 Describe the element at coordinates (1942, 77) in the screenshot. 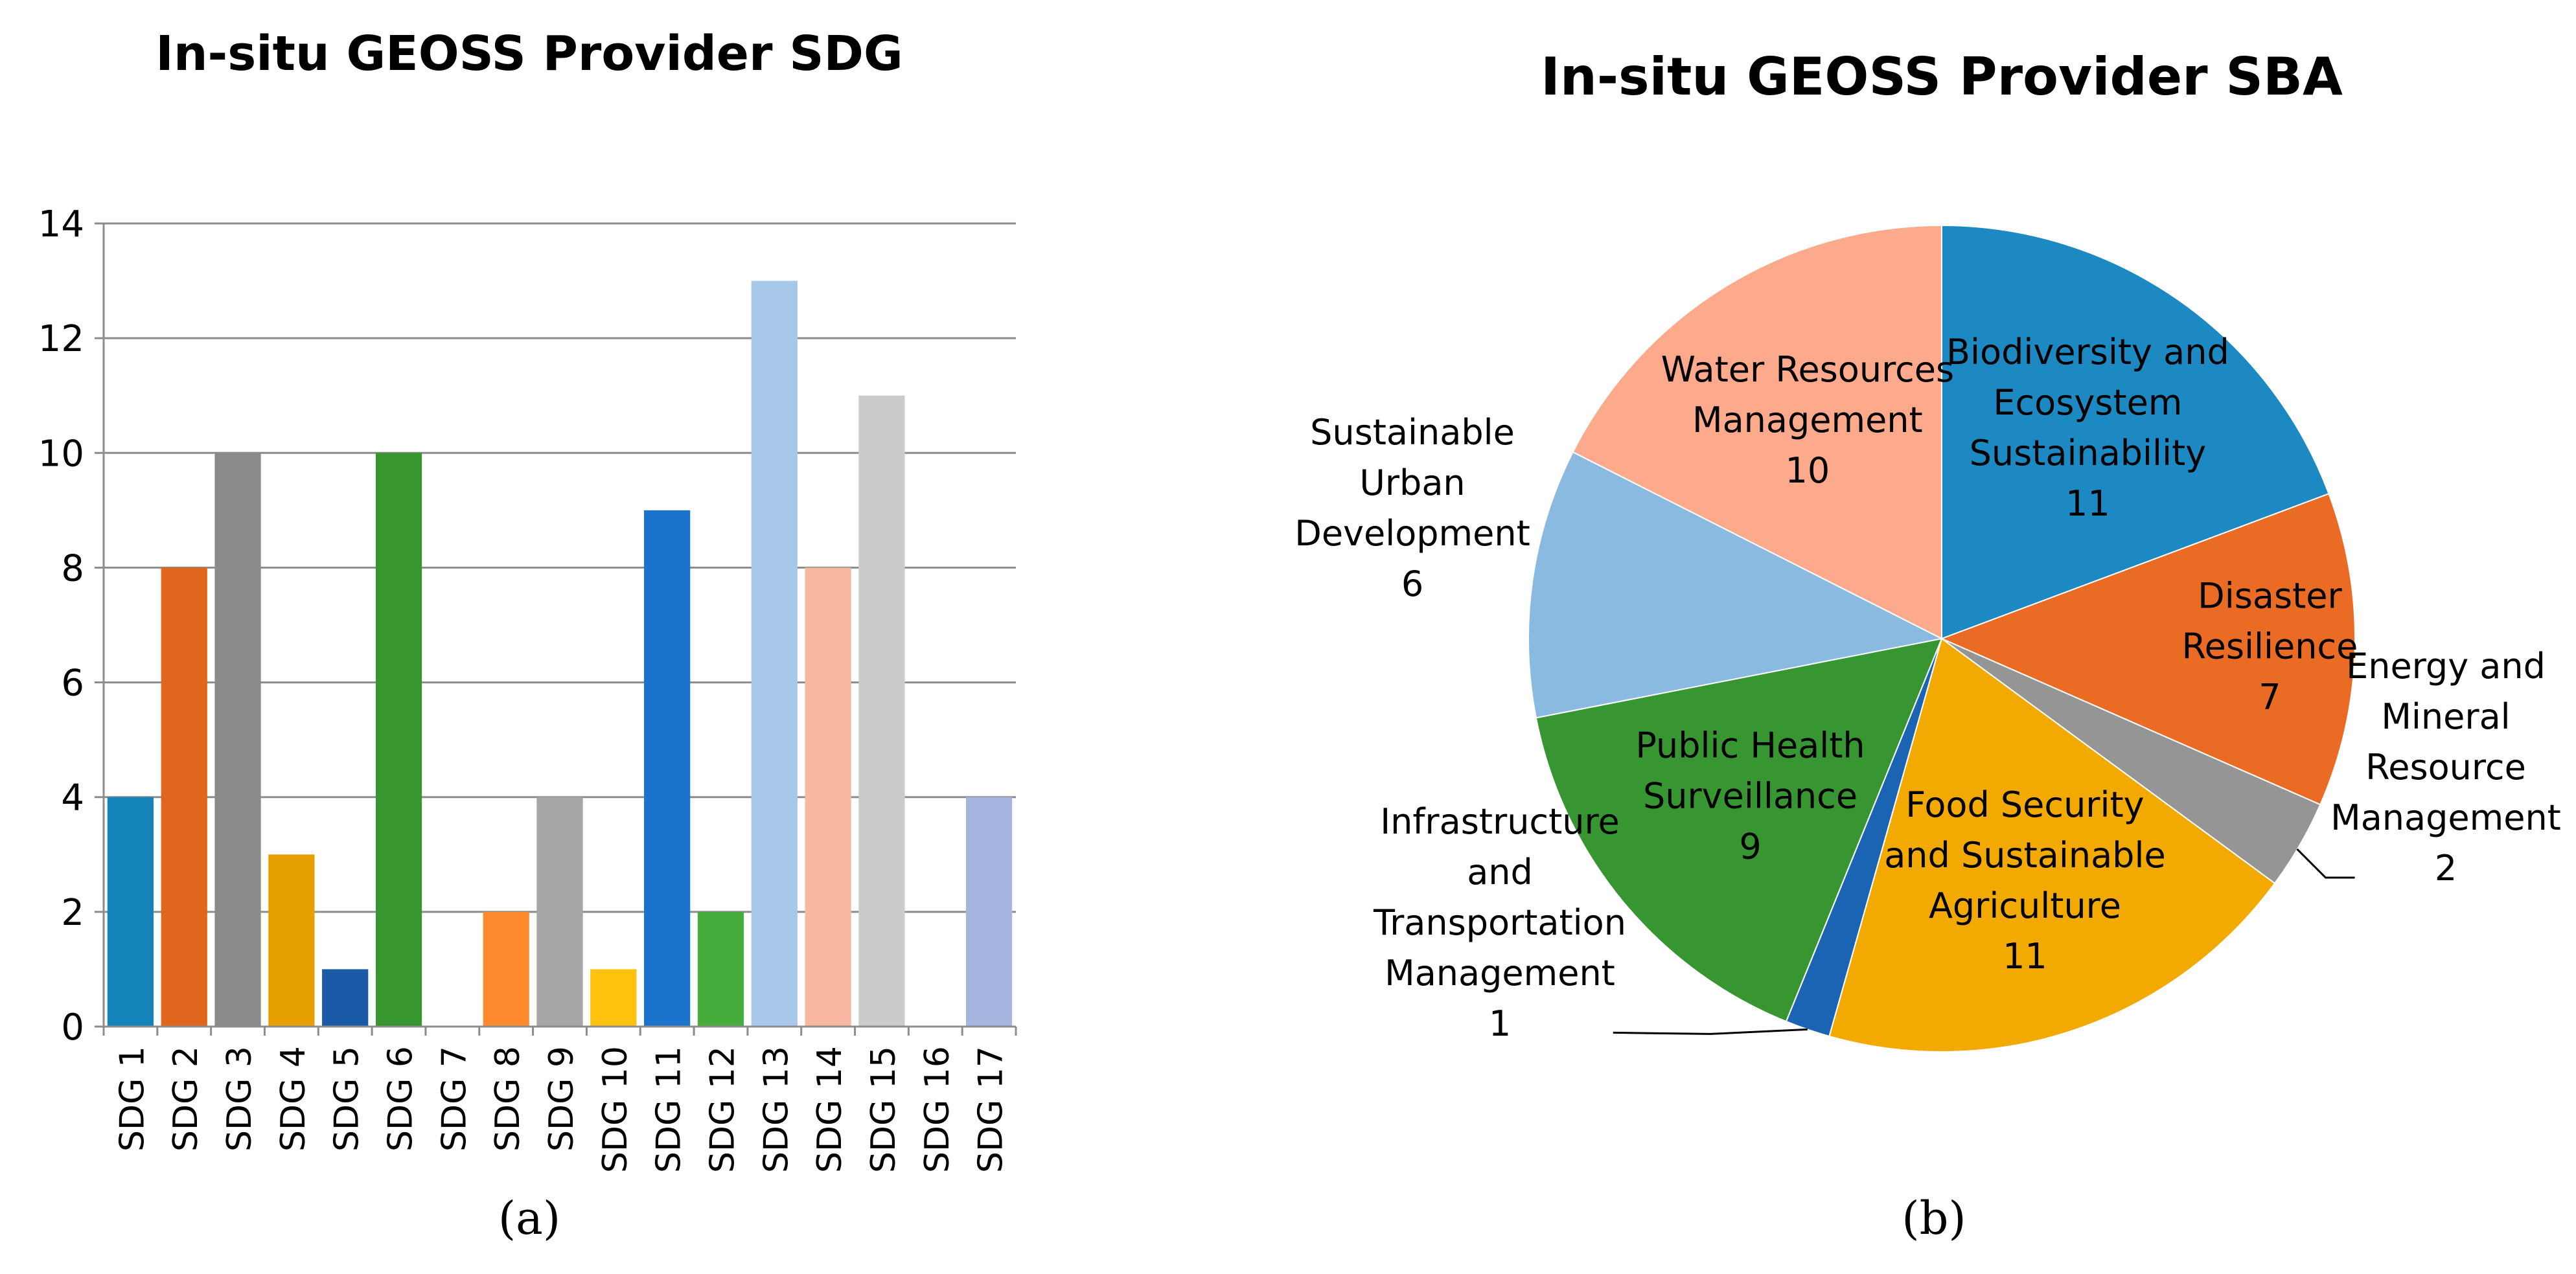

I see `pie-chart-title: In-situ GEOSS Provider SBA` at that location.